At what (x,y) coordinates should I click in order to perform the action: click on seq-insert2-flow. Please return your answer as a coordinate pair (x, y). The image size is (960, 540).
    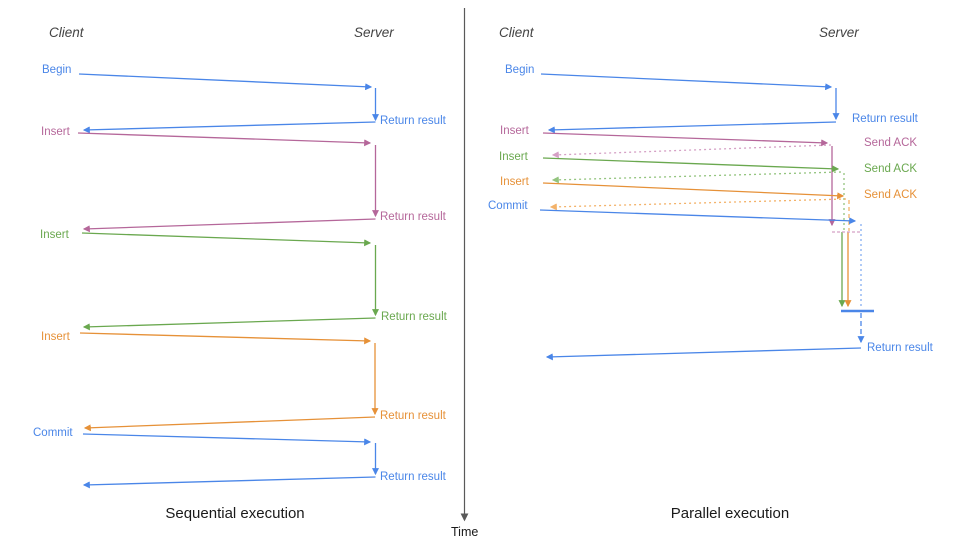
    Looking at the image, I should click on (230, 281).